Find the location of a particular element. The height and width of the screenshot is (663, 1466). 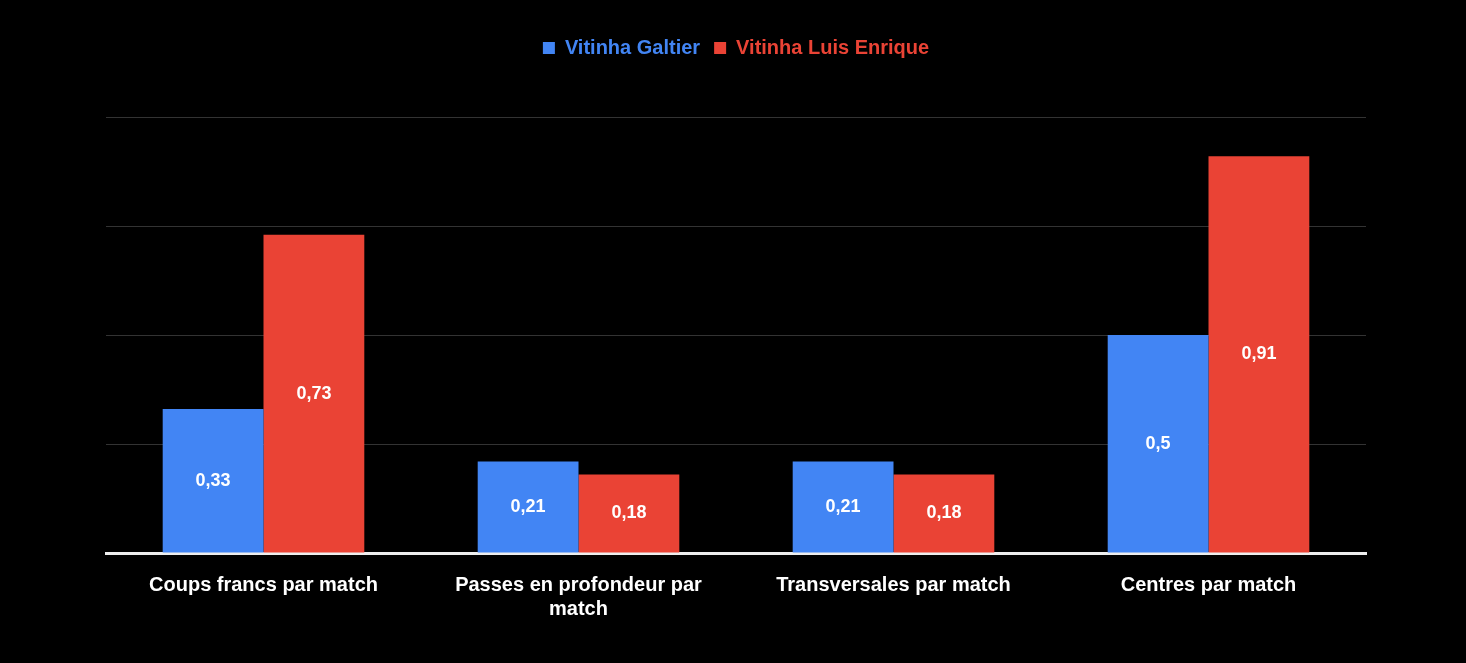

legend-label: Vitinha Luis Enrique is located at coordinates (833, 46).